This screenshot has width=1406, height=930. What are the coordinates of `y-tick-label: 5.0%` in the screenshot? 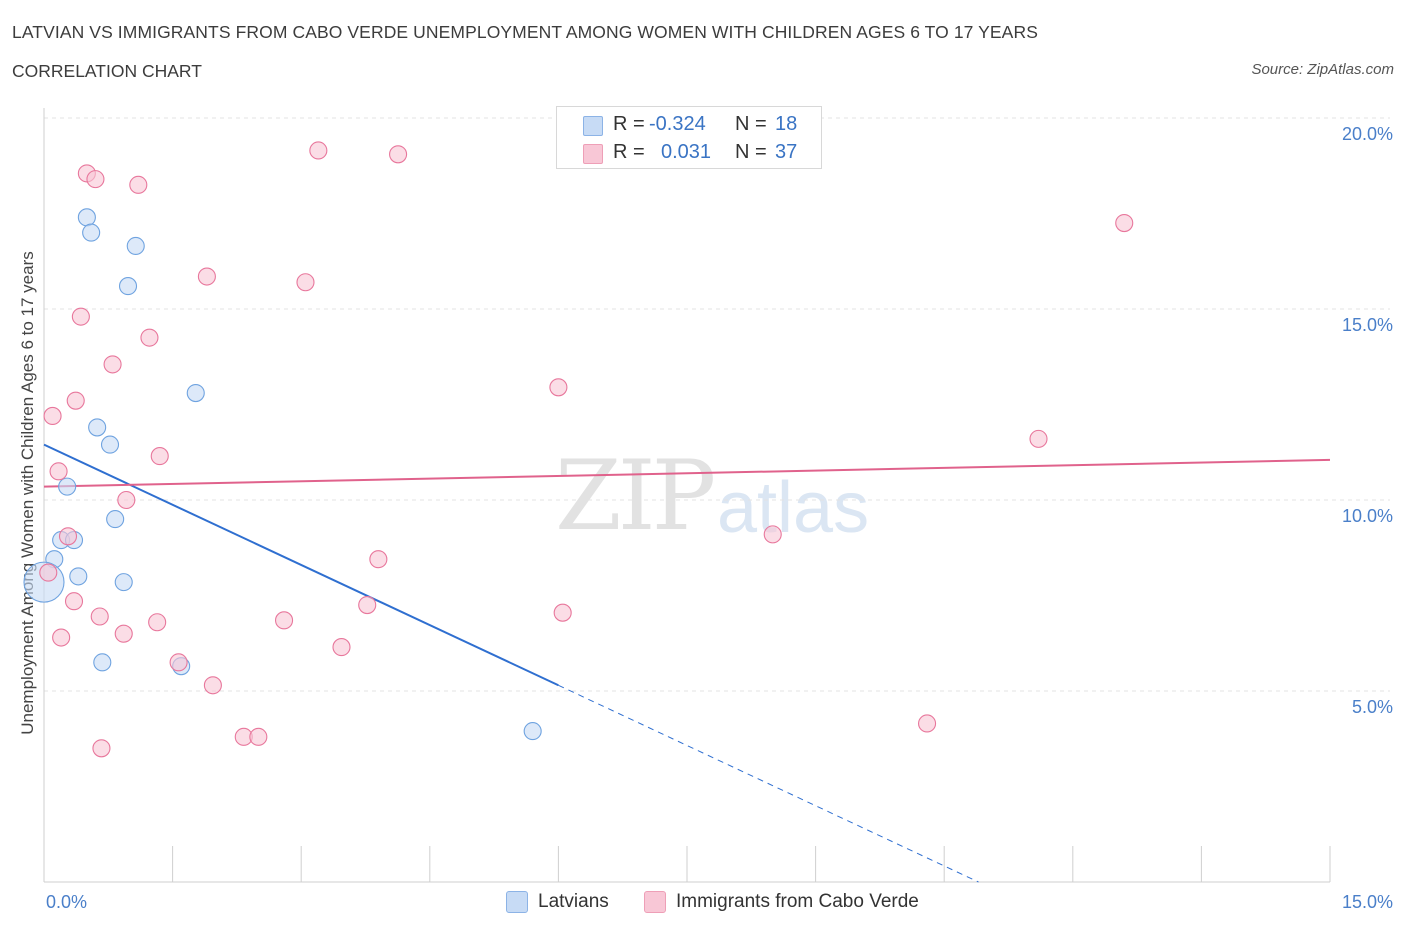 It's located at (1372, 707).